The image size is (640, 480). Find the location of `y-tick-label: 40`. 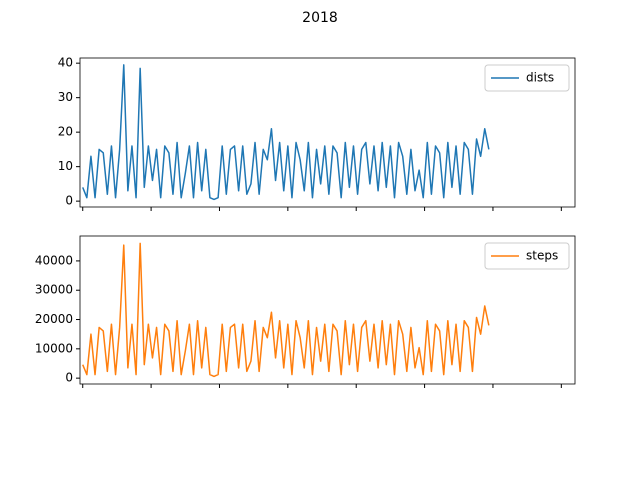

y-tick-label: 40 is located at coordinates (65, 63).